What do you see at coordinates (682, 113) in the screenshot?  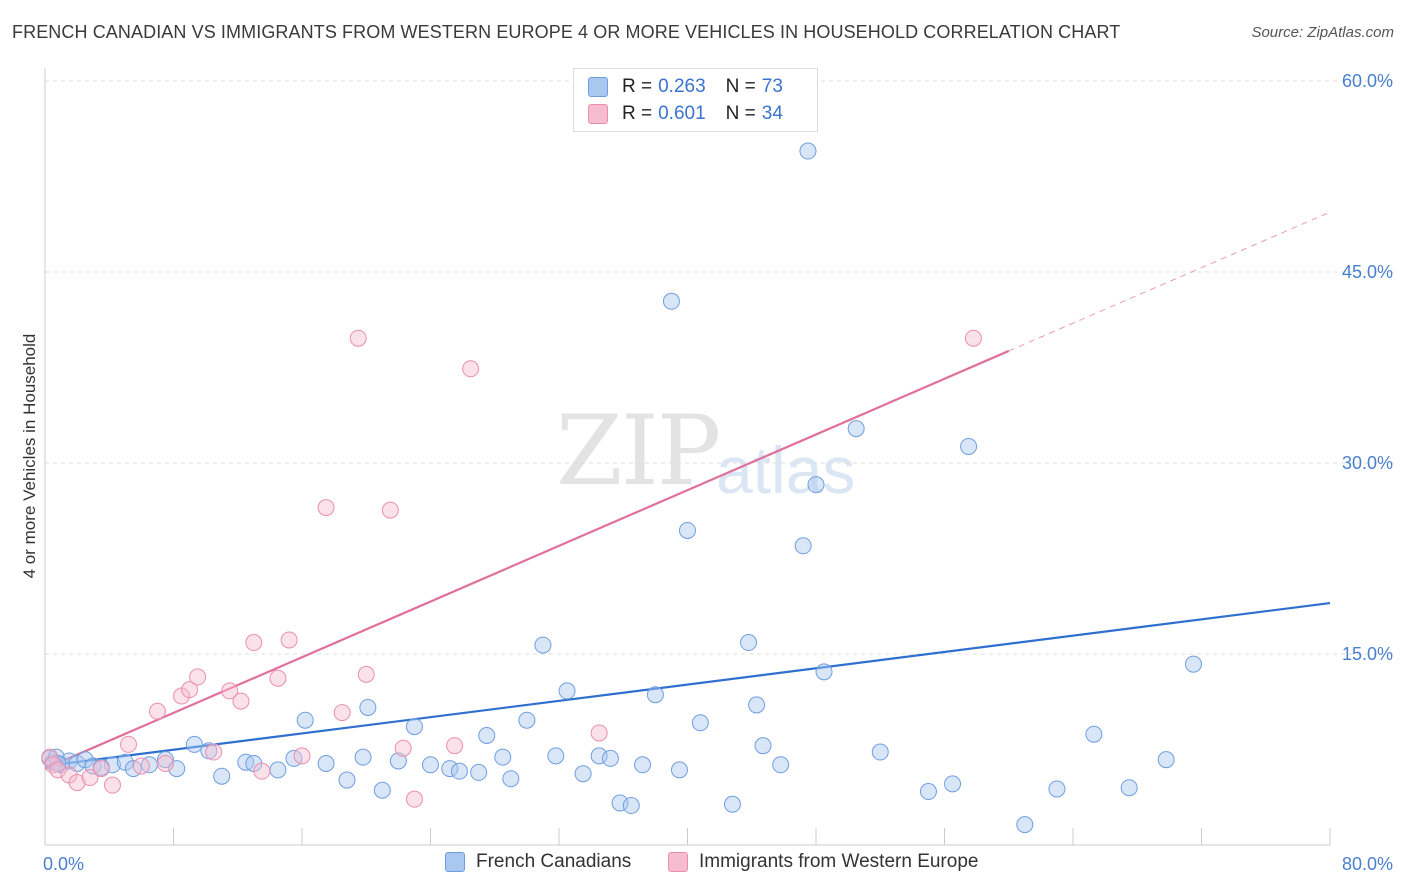 I see `legend-r-value: 0.601` at bounding box center [682, 113].